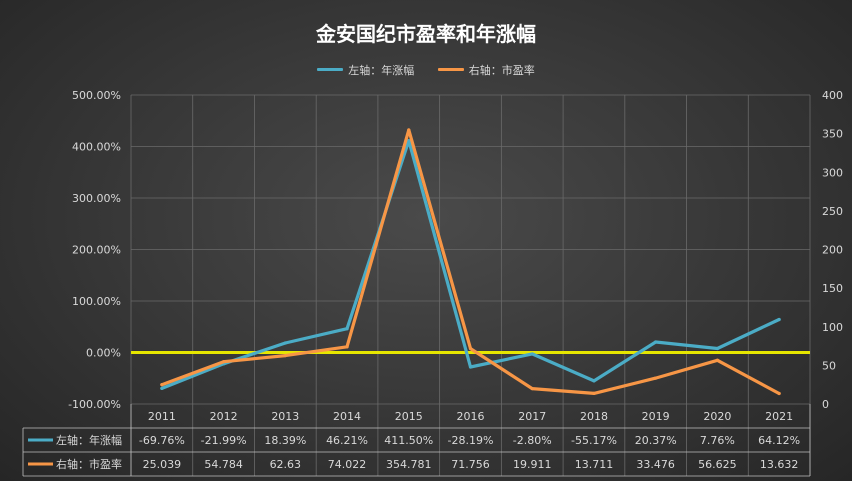 The height and width of the screenshot is (481, 852). What do you see at coordinates (96, 250) in the screenshot?
I see `y-left-tick-label: 200.00%` at bounding box center [96, 250].